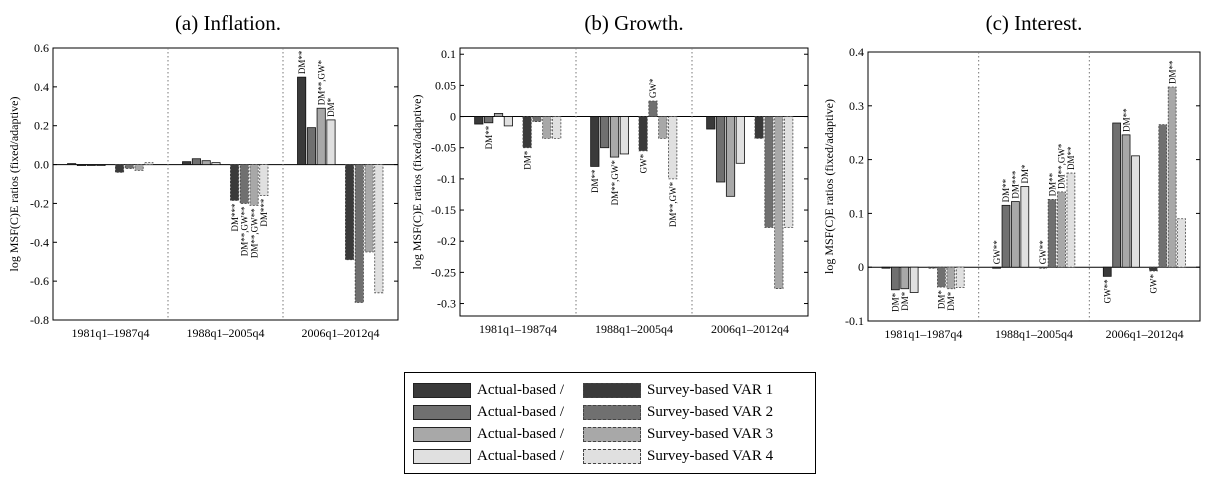 This screenshot has height=479, width=1207. I want to click on x-tick-label: 2006q1–2012q4, so click(341, 333).